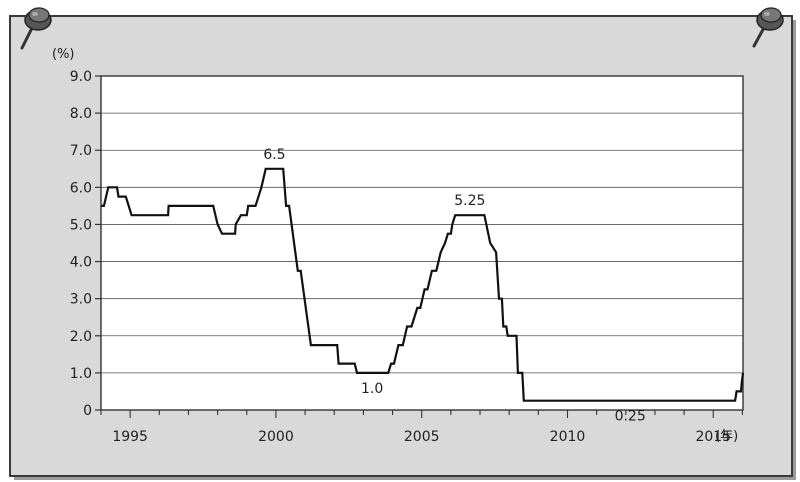 This screenshot has width=800, height=482. What do you see at coordinates (81, 263) in the screenshot?
I see `y-tick-label: 4.0` at bounding box center [81, 263].